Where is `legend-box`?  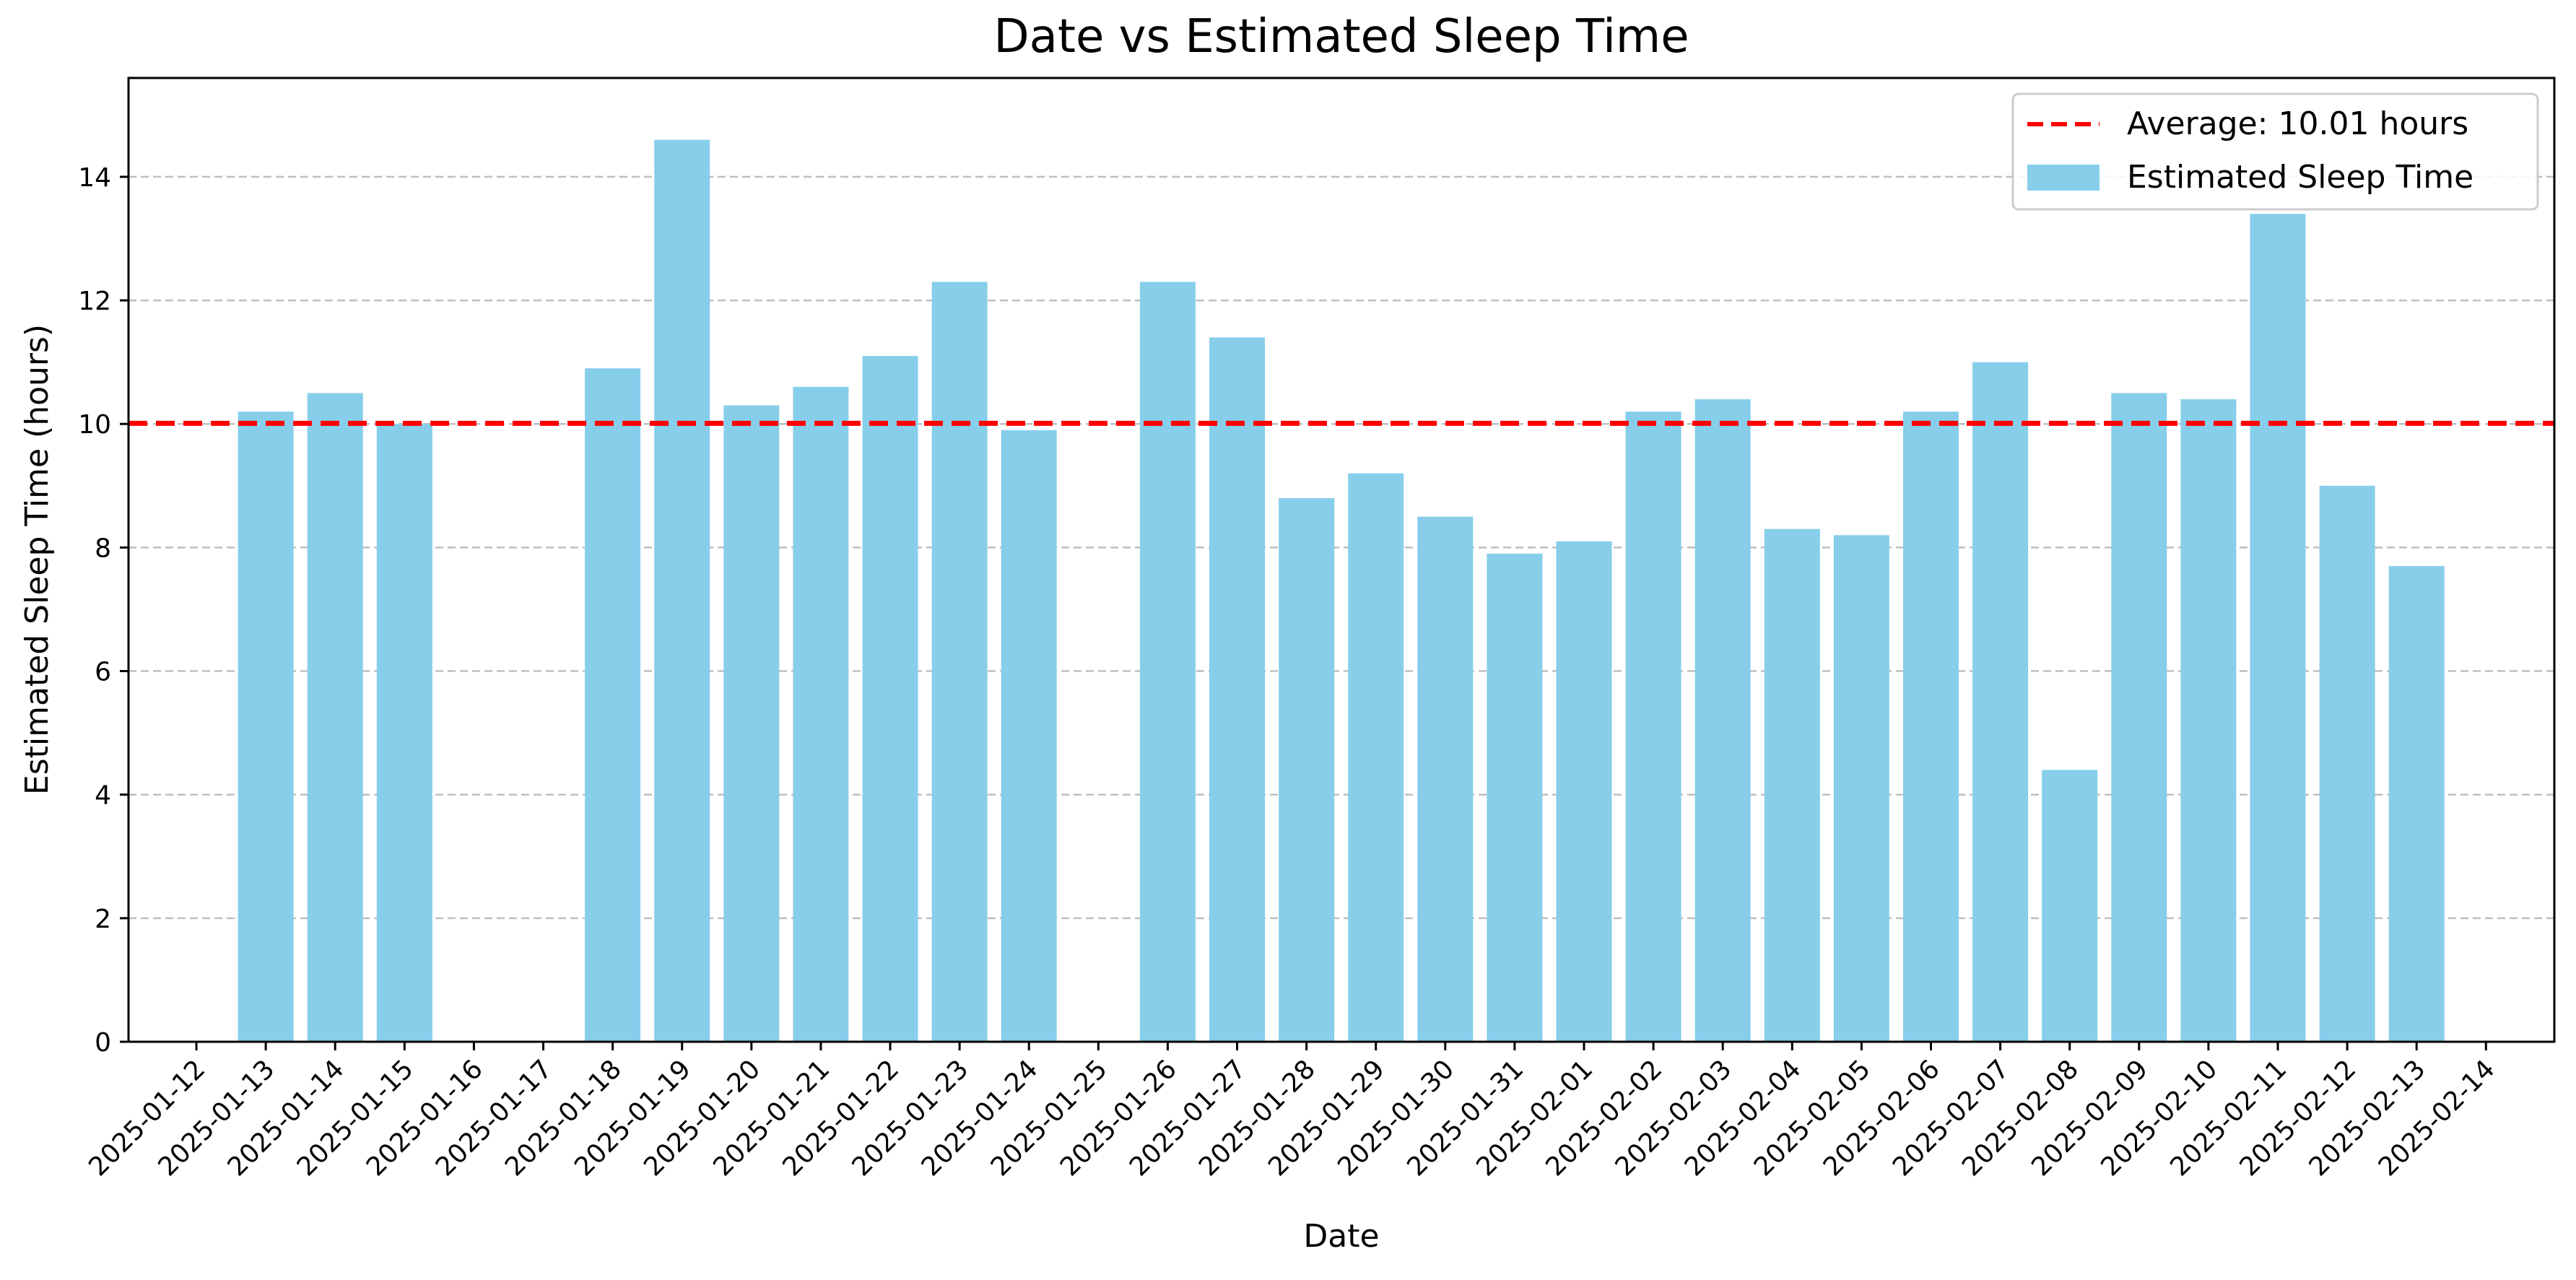
legend-box is located at coordinates (2275, 151).